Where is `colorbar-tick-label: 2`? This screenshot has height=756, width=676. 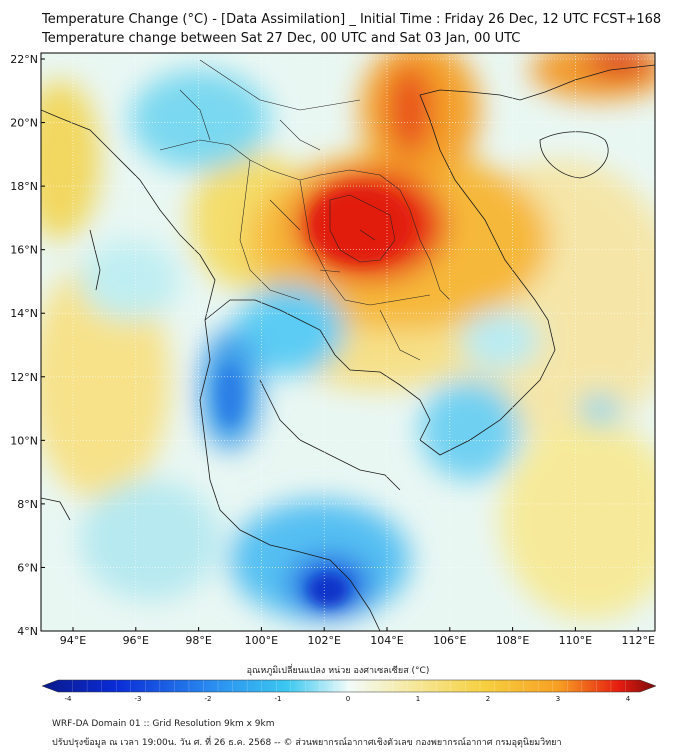
colorbar-tick-label: 2 is located at coordinates (488, 699).